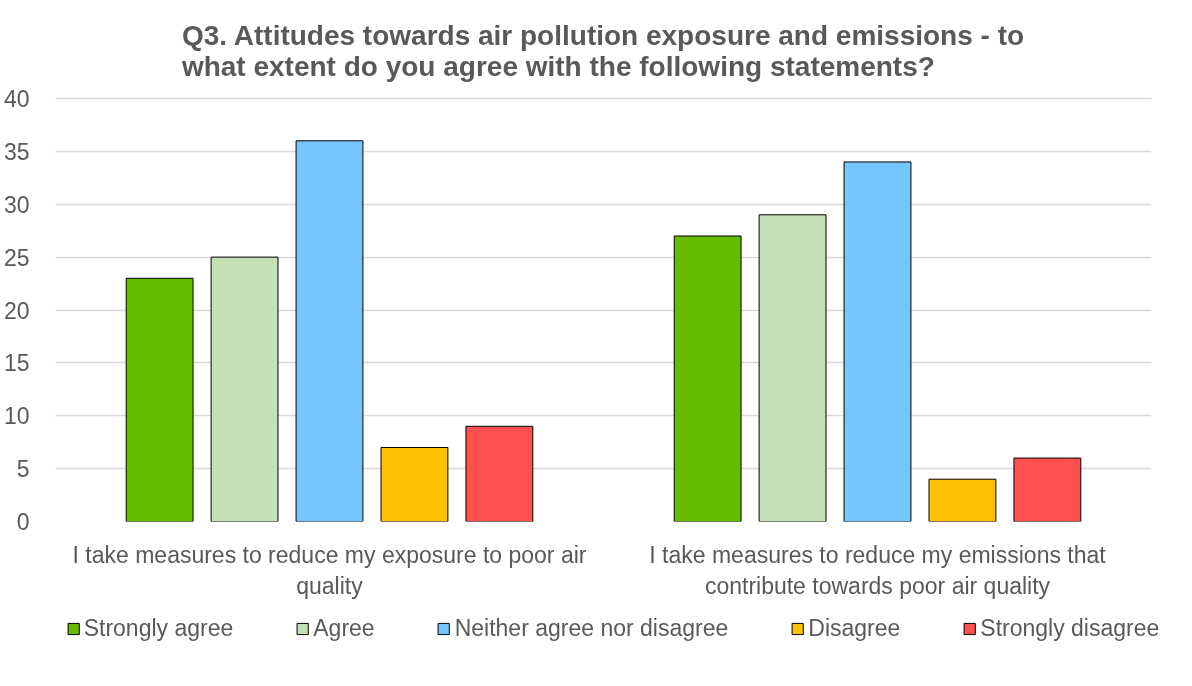 Image resolution: width=1192 pixels, height=686 pixels. What do you see at coordinates (591, 628) in the screenshot?
I see `legend-label: Neither agree nor disagree` at bounding box center [591, 628].